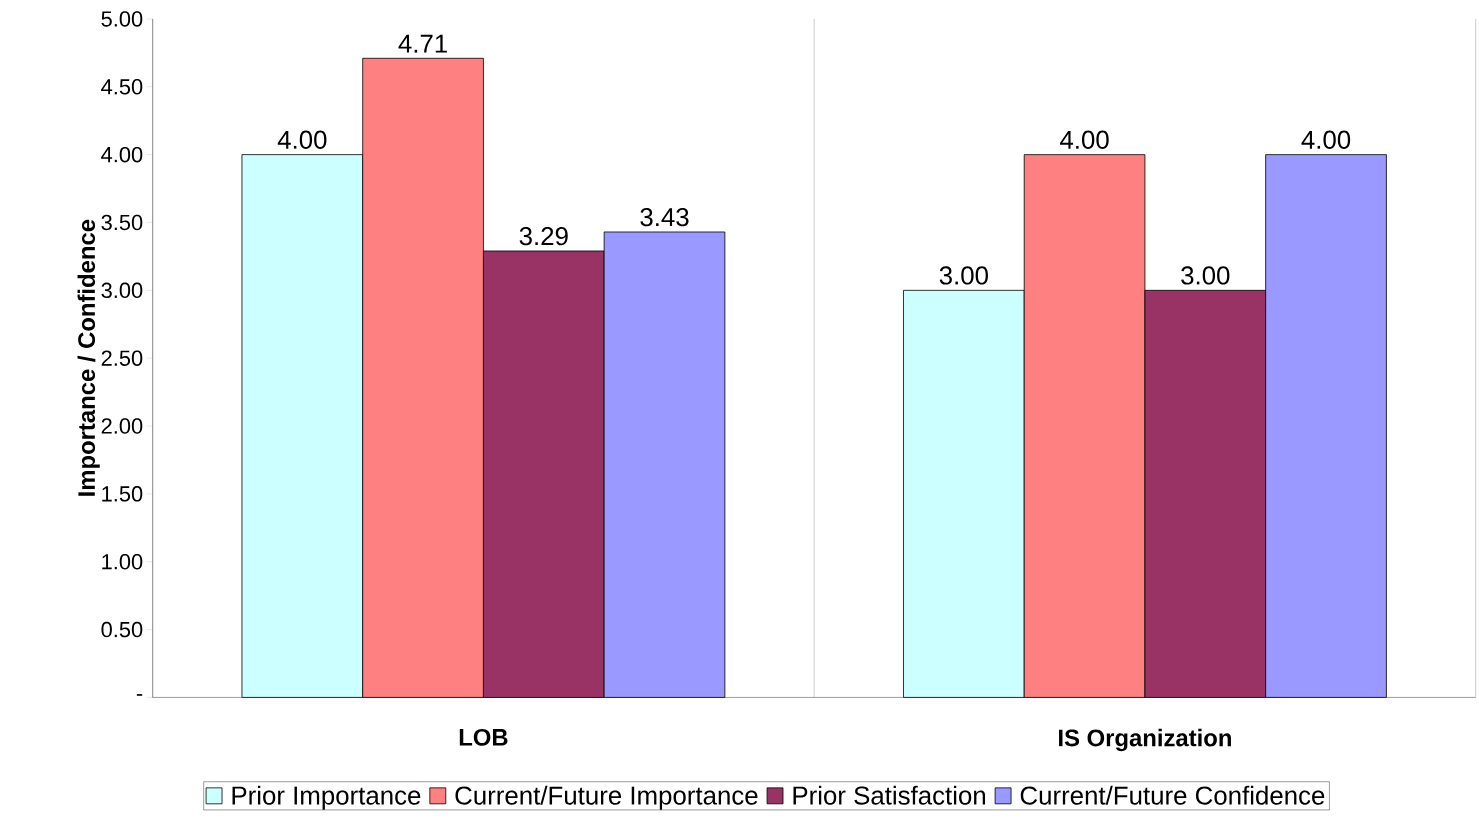 The image size is (1479, 827). What do you see at coordinates (122, 154) in the screenshot?
I see `y-tick-label: 4.00` at bounding box center [122, 154].